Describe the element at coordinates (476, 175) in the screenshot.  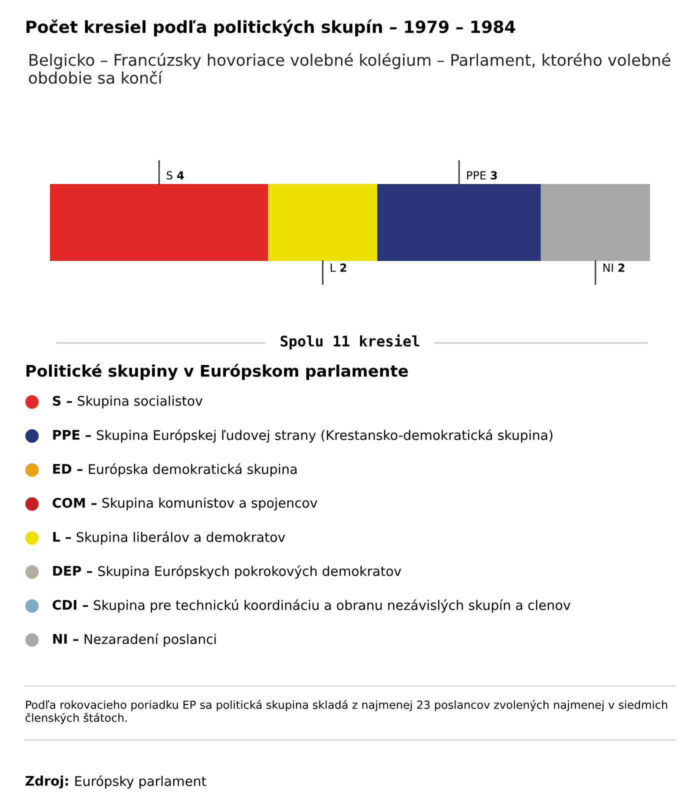
I see `series-label: PPE` at that location.